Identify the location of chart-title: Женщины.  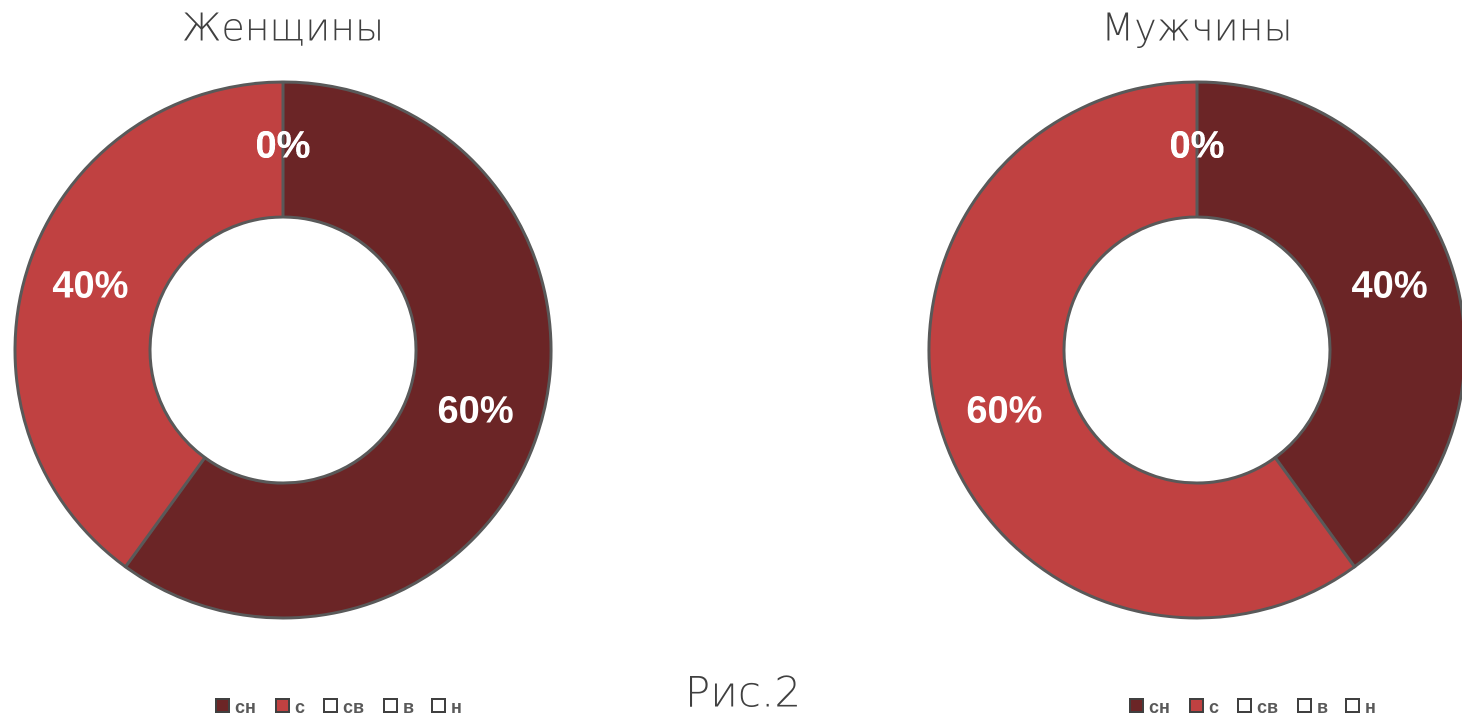
(283, 28).